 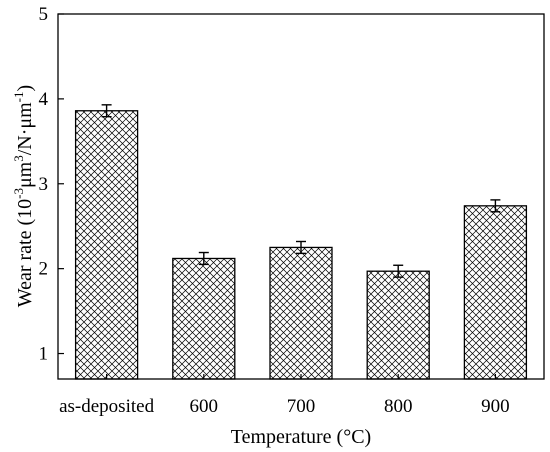 What do you see at coordinates (44, 14) in the screenshot?
I see `y-tick-label: 5` at bounding box center [44, 14].